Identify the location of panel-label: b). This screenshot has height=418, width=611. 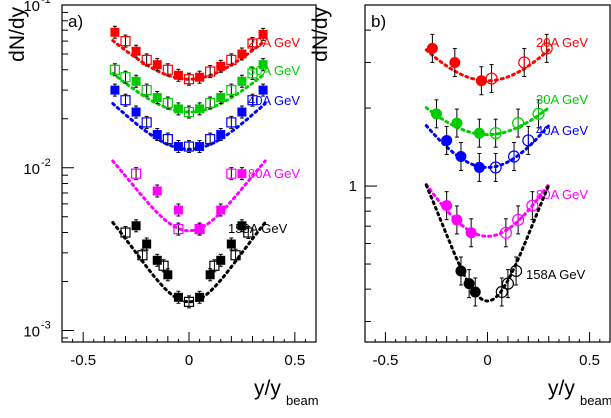
(378, 21).